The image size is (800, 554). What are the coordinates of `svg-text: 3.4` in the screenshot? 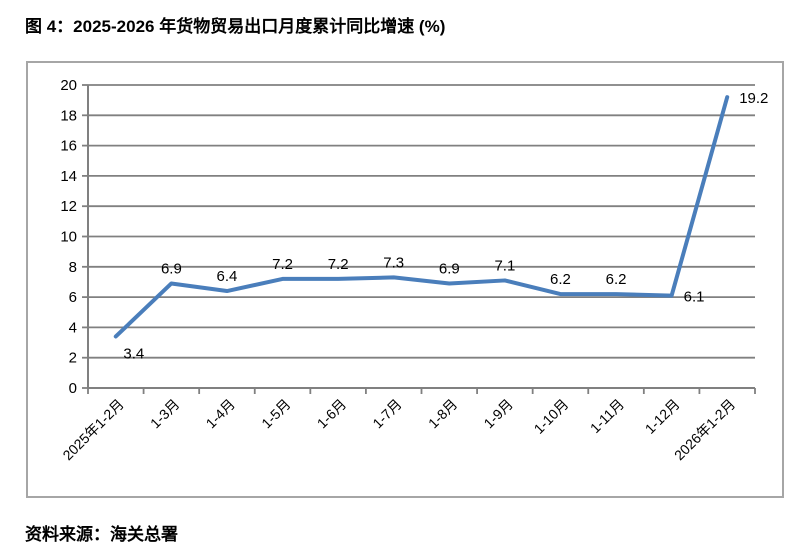 It's located at (133, 353).